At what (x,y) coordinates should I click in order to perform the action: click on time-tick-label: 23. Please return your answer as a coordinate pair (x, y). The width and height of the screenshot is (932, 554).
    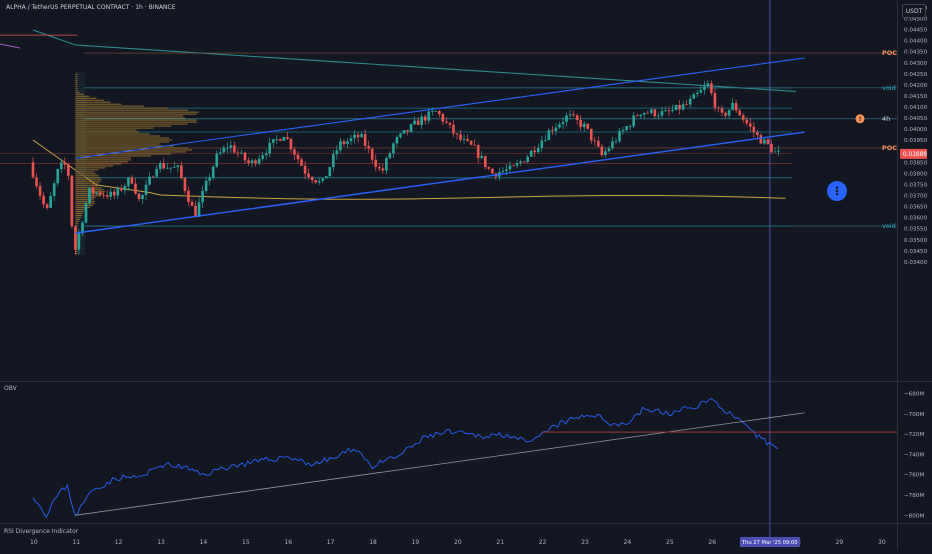
    Looking at the image, I should click on (585, 542).